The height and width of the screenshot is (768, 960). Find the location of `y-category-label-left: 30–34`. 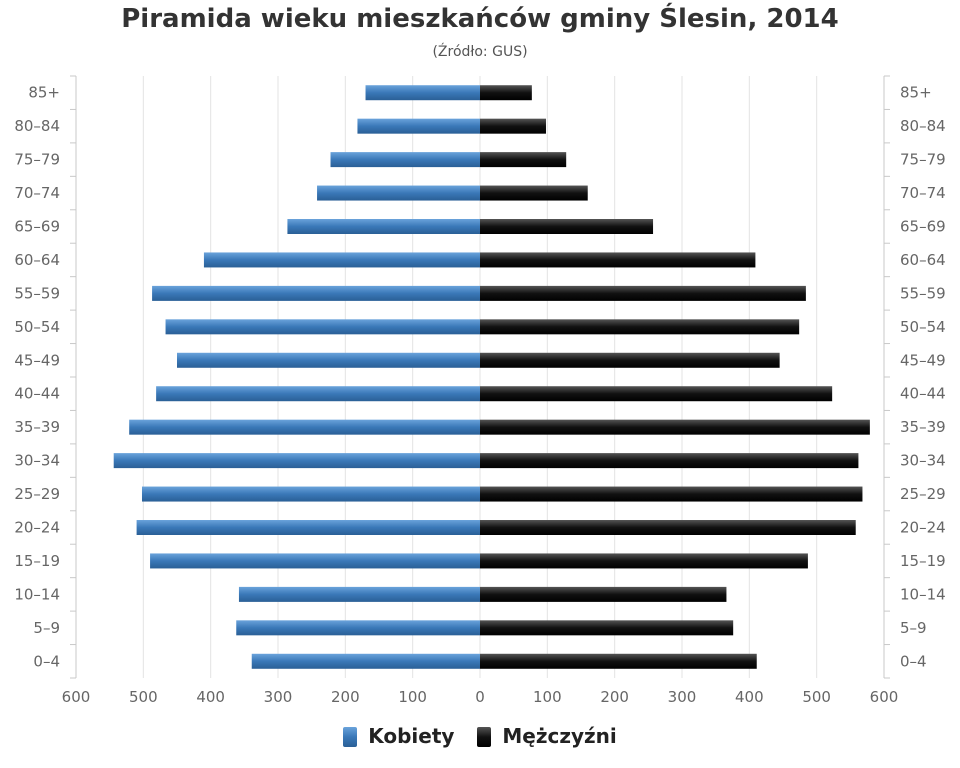

y-category-label-left: 30–34 is located at coordinates (37, 461).